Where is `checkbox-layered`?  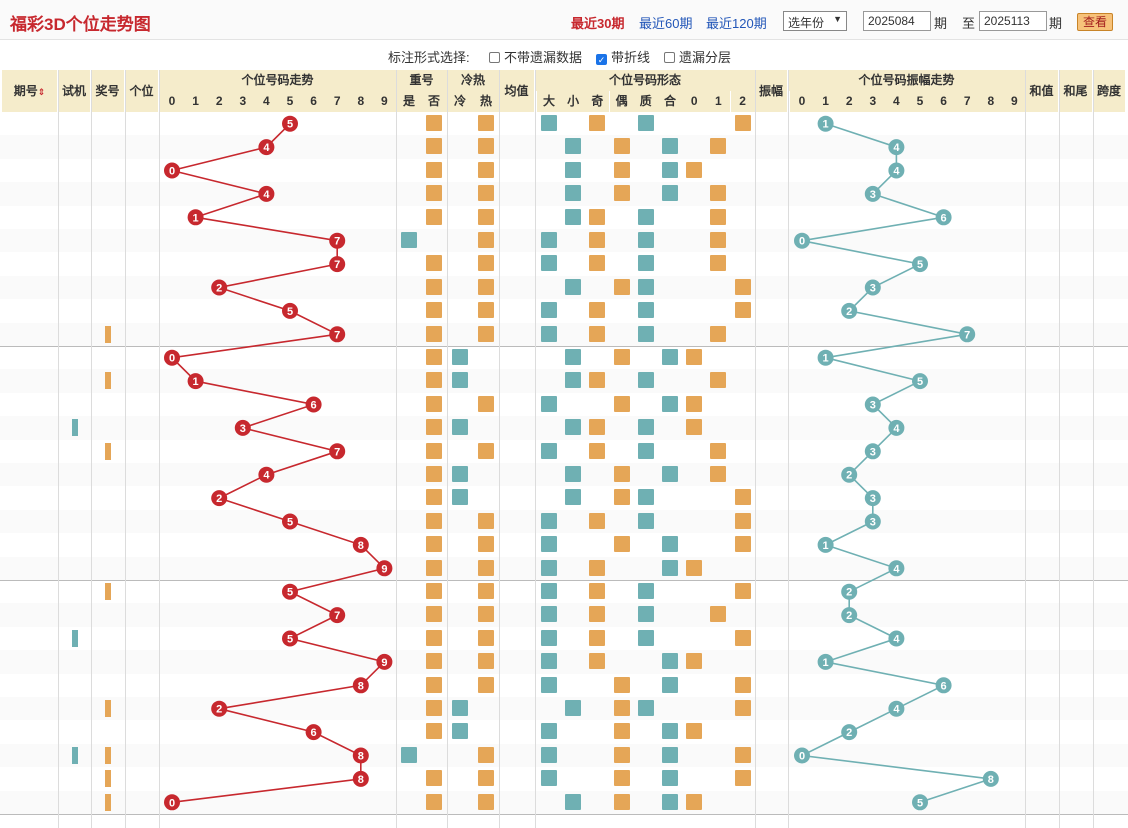 checkbox-layered is located at coordinates (669, 57).